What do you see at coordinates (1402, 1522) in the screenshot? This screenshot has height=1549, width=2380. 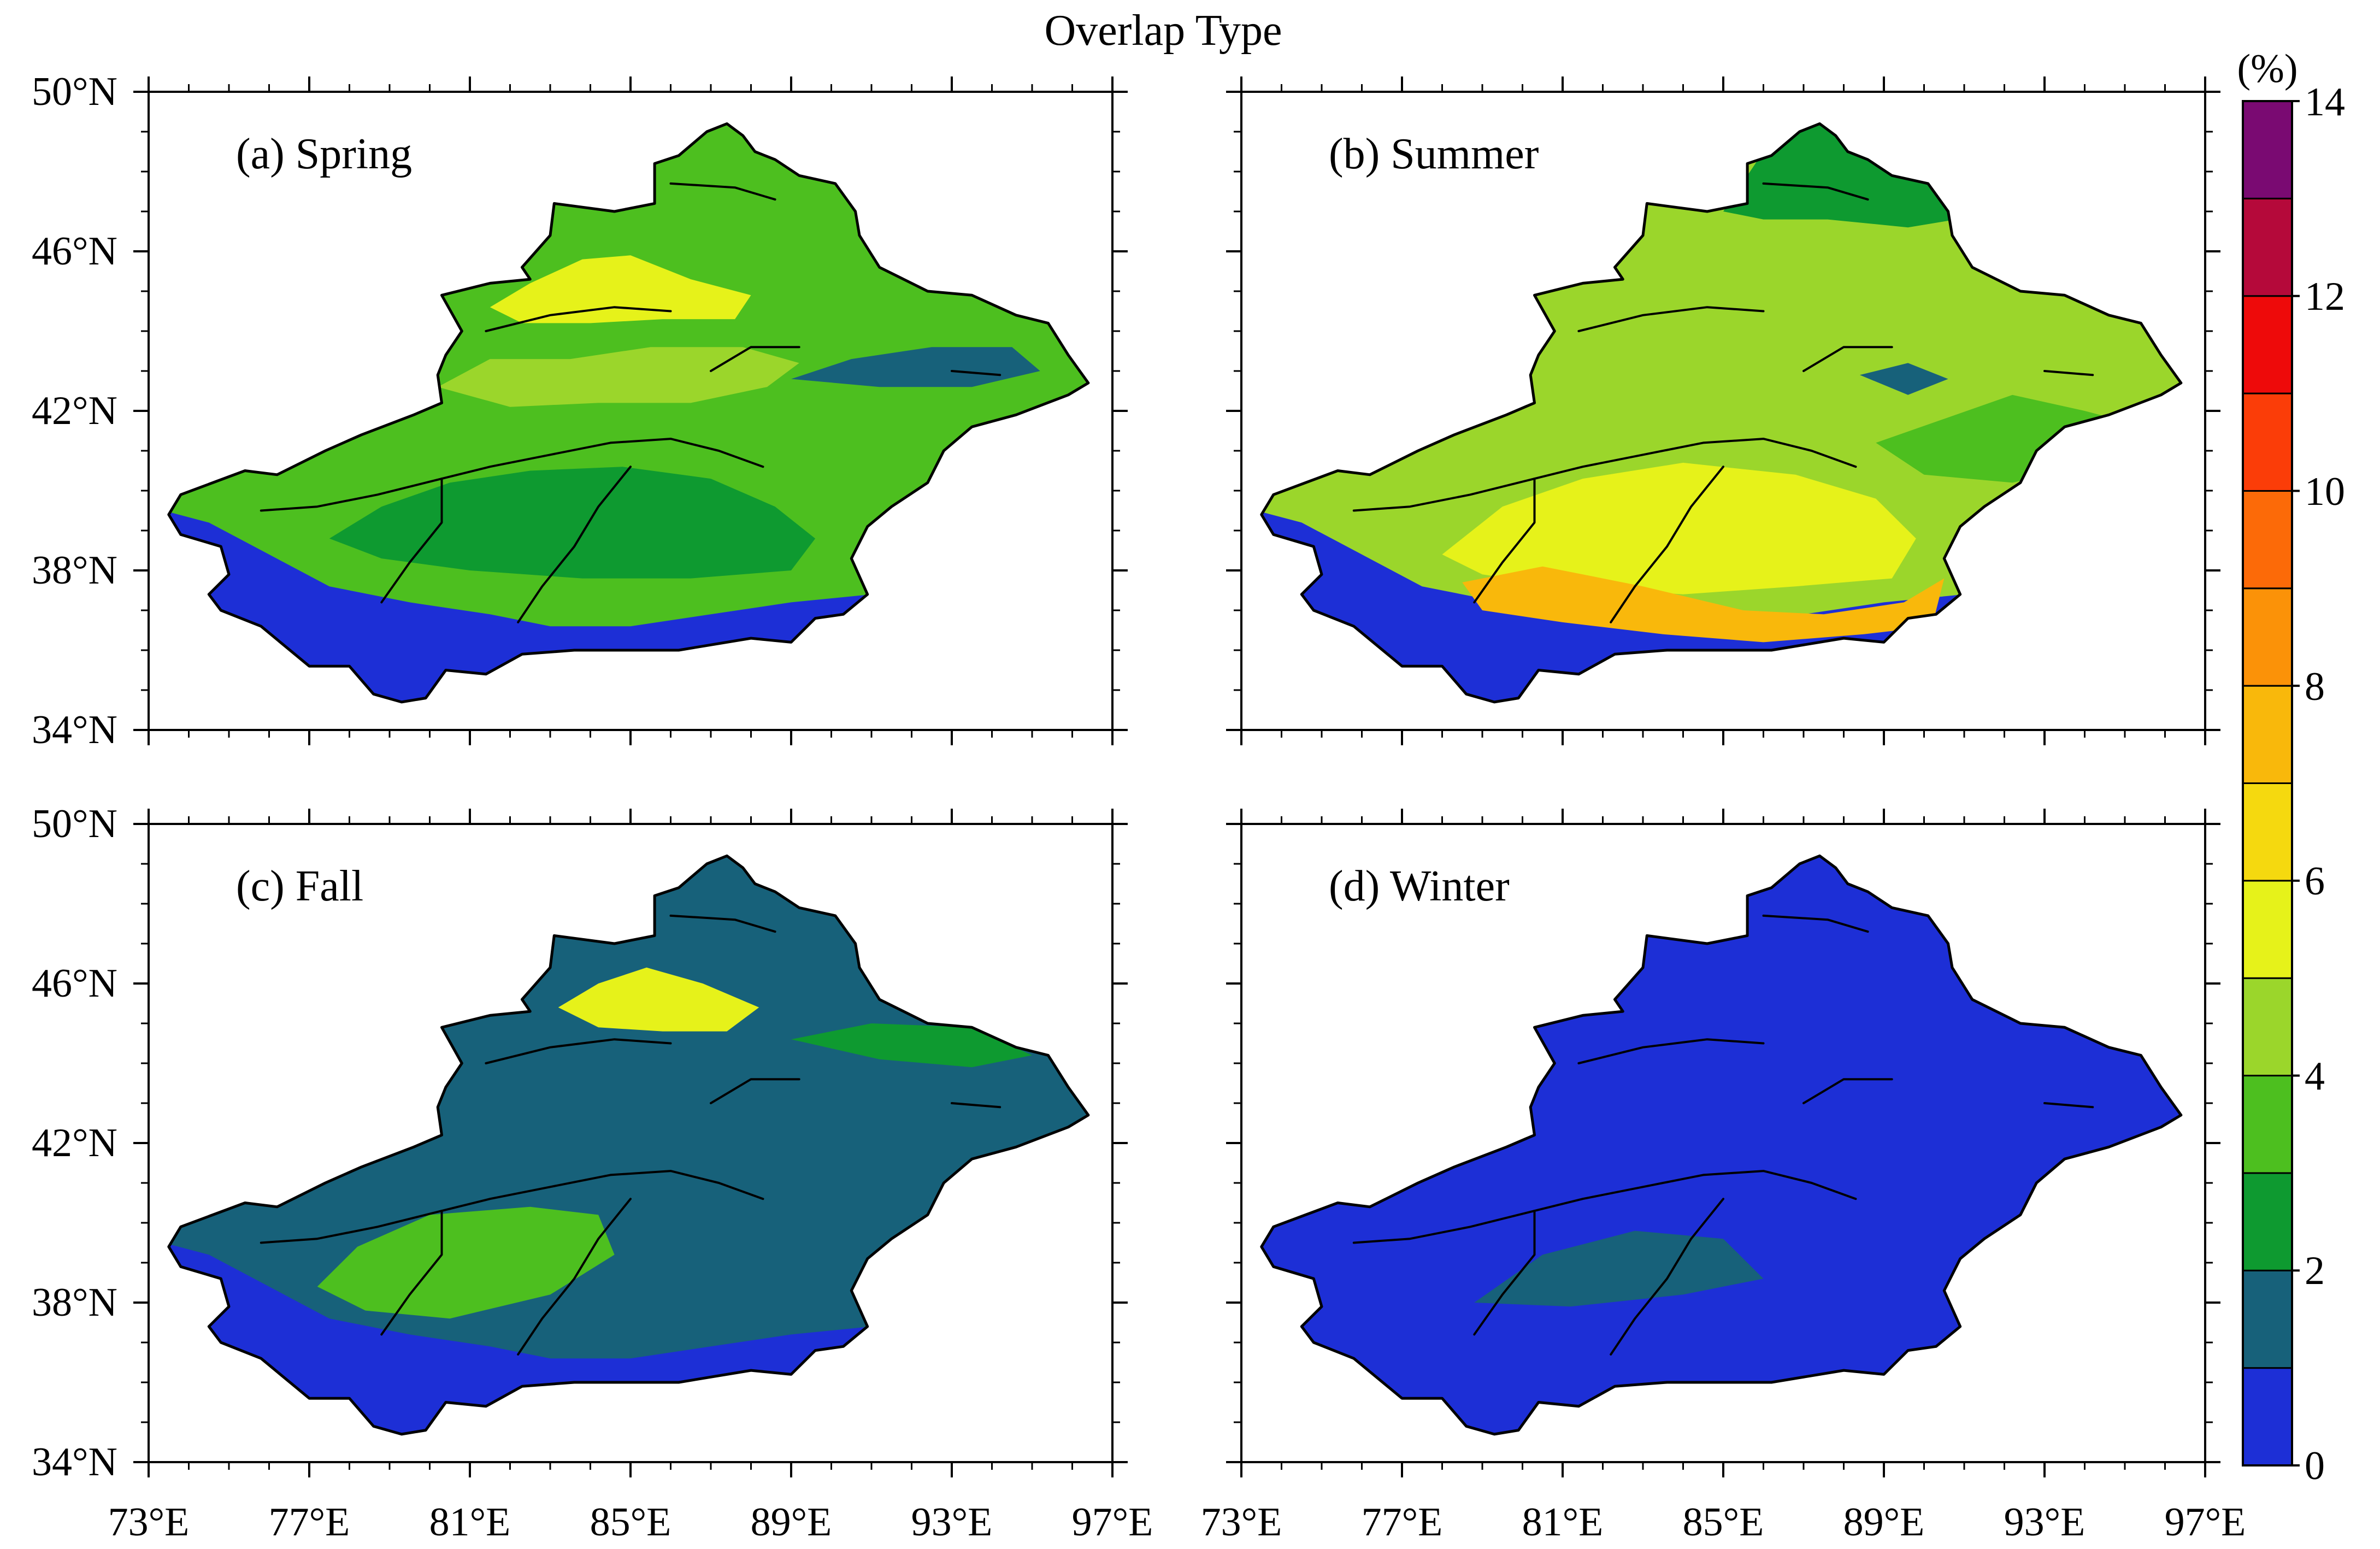 I see `lon-label-77e-right: 77°E` at bounding box center [1402, 1522].